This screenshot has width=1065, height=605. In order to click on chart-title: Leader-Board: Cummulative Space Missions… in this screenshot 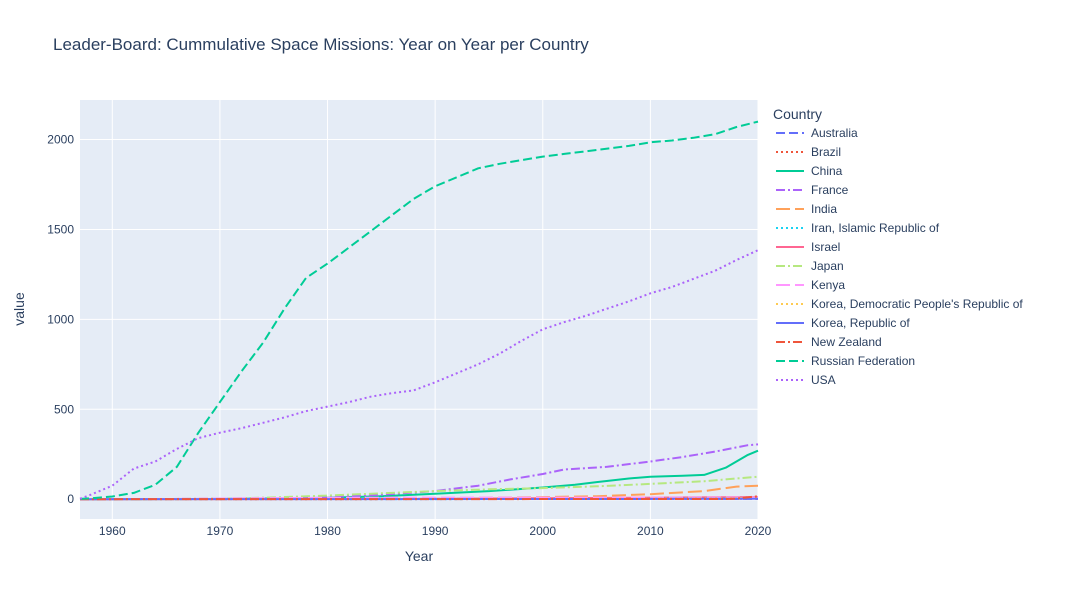, I will do `click(321, 44)`.